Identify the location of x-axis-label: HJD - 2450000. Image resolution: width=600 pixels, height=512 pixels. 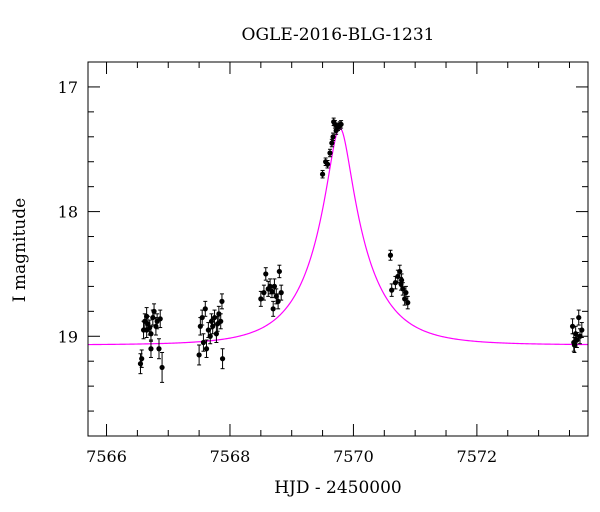
(338, 488).